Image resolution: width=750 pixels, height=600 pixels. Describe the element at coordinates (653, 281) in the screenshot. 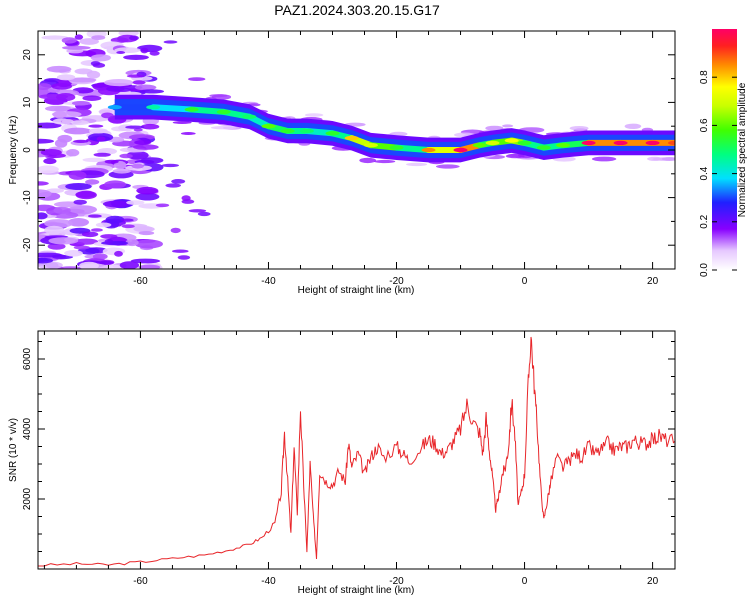

I see `x-tick-label: 20` at that location.